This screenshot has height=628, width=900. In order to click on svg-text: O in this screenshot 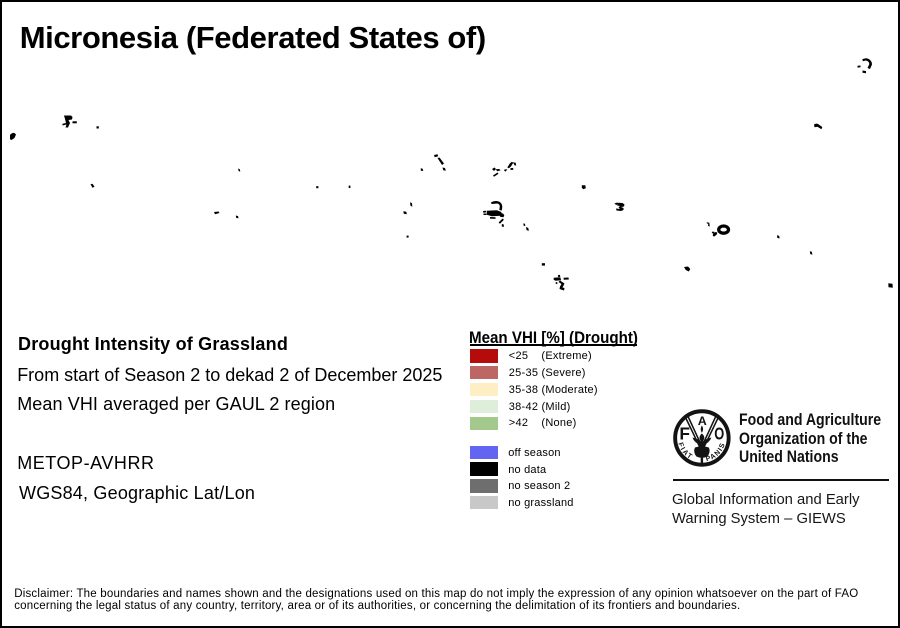, I will do `click(719, 434)`.